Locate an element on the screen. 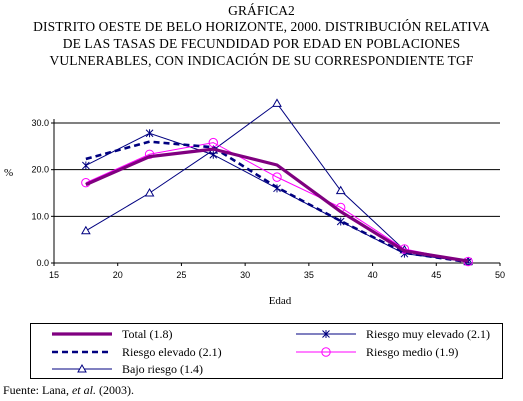 The height and width of the screenshot is (401, 523). chart-title-line-1: GRÁFICA2 is located at coordinates (261, 10).